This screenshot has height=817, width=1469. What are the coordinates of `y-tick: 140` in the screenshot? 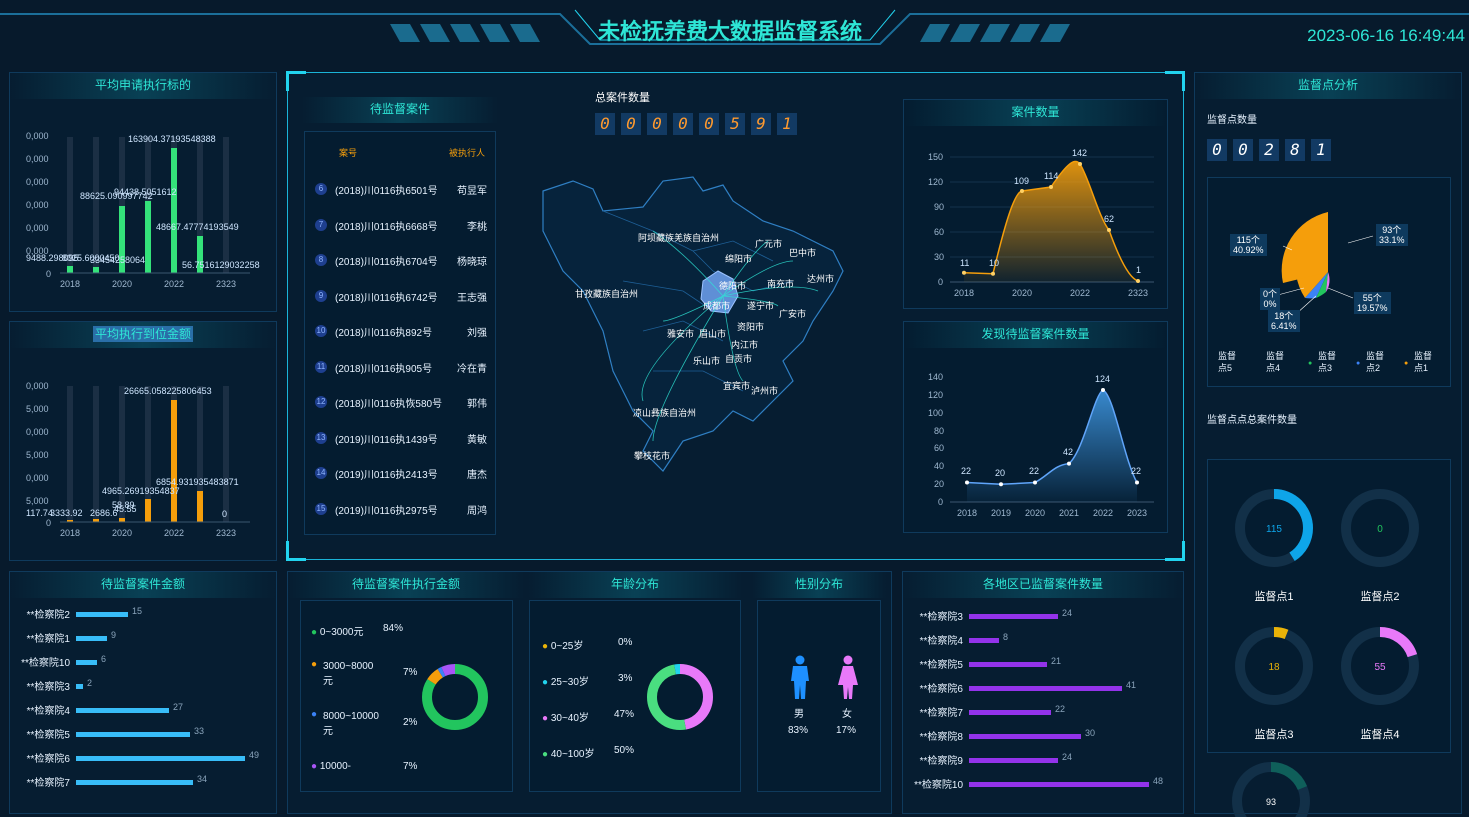 It's located at (935, 377).